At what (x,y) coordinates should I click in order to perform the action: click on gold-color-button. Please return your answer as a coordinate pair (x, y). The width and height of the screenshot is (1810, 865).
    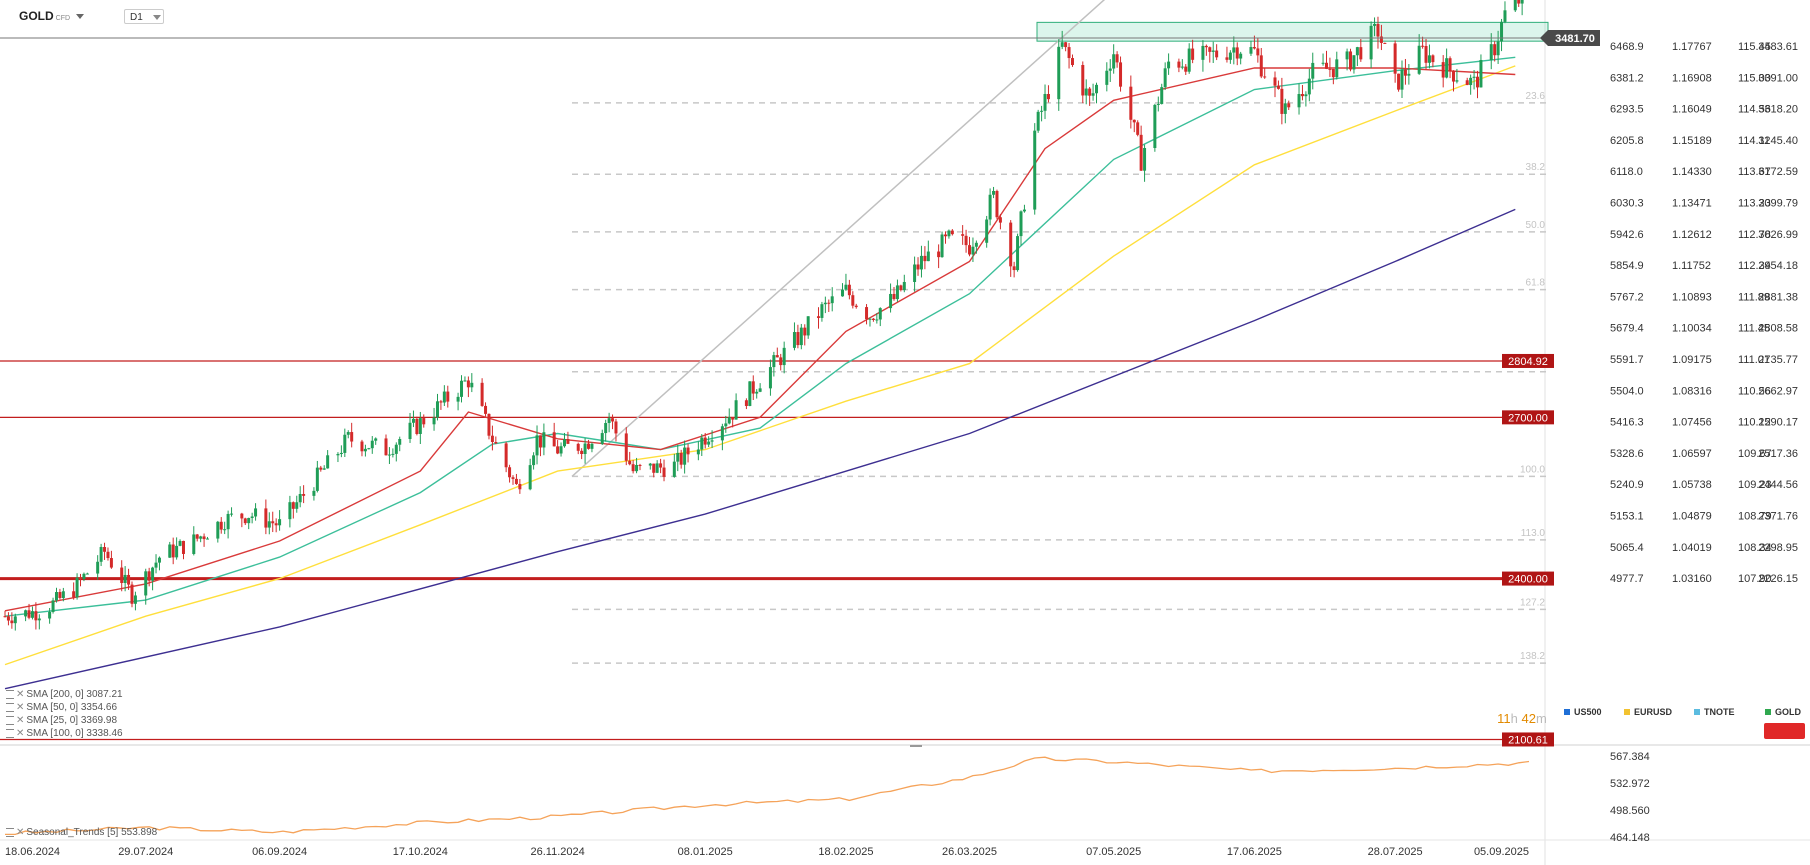
    Looking at the image, I should click on (1784, 731).